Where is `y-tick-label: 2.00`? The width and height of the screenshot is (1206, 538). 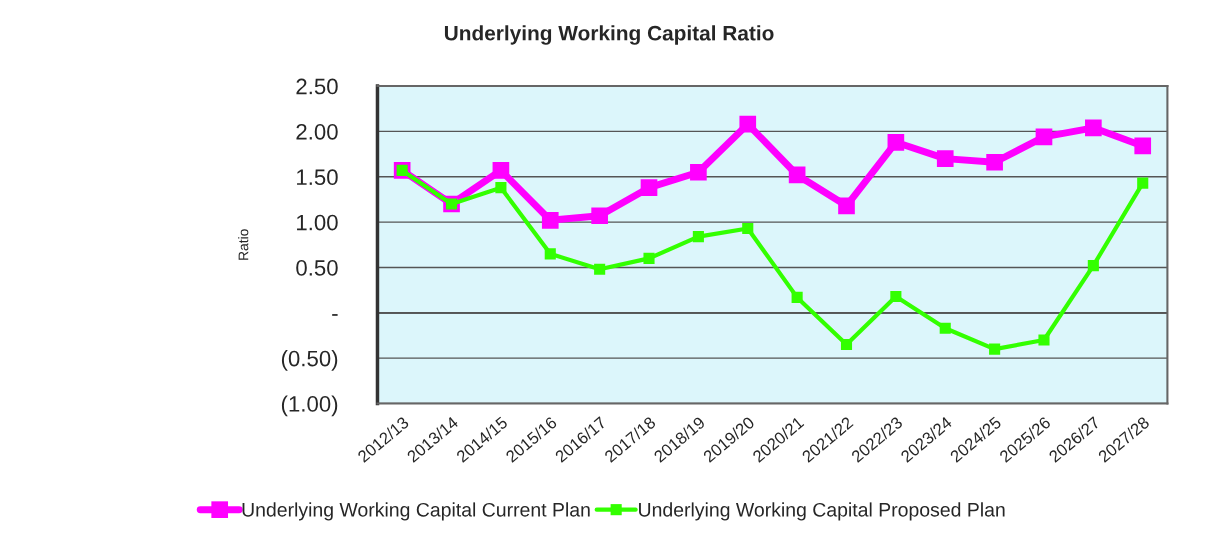 y-tick-label: 2.00 is located at coordinates (317, 131).